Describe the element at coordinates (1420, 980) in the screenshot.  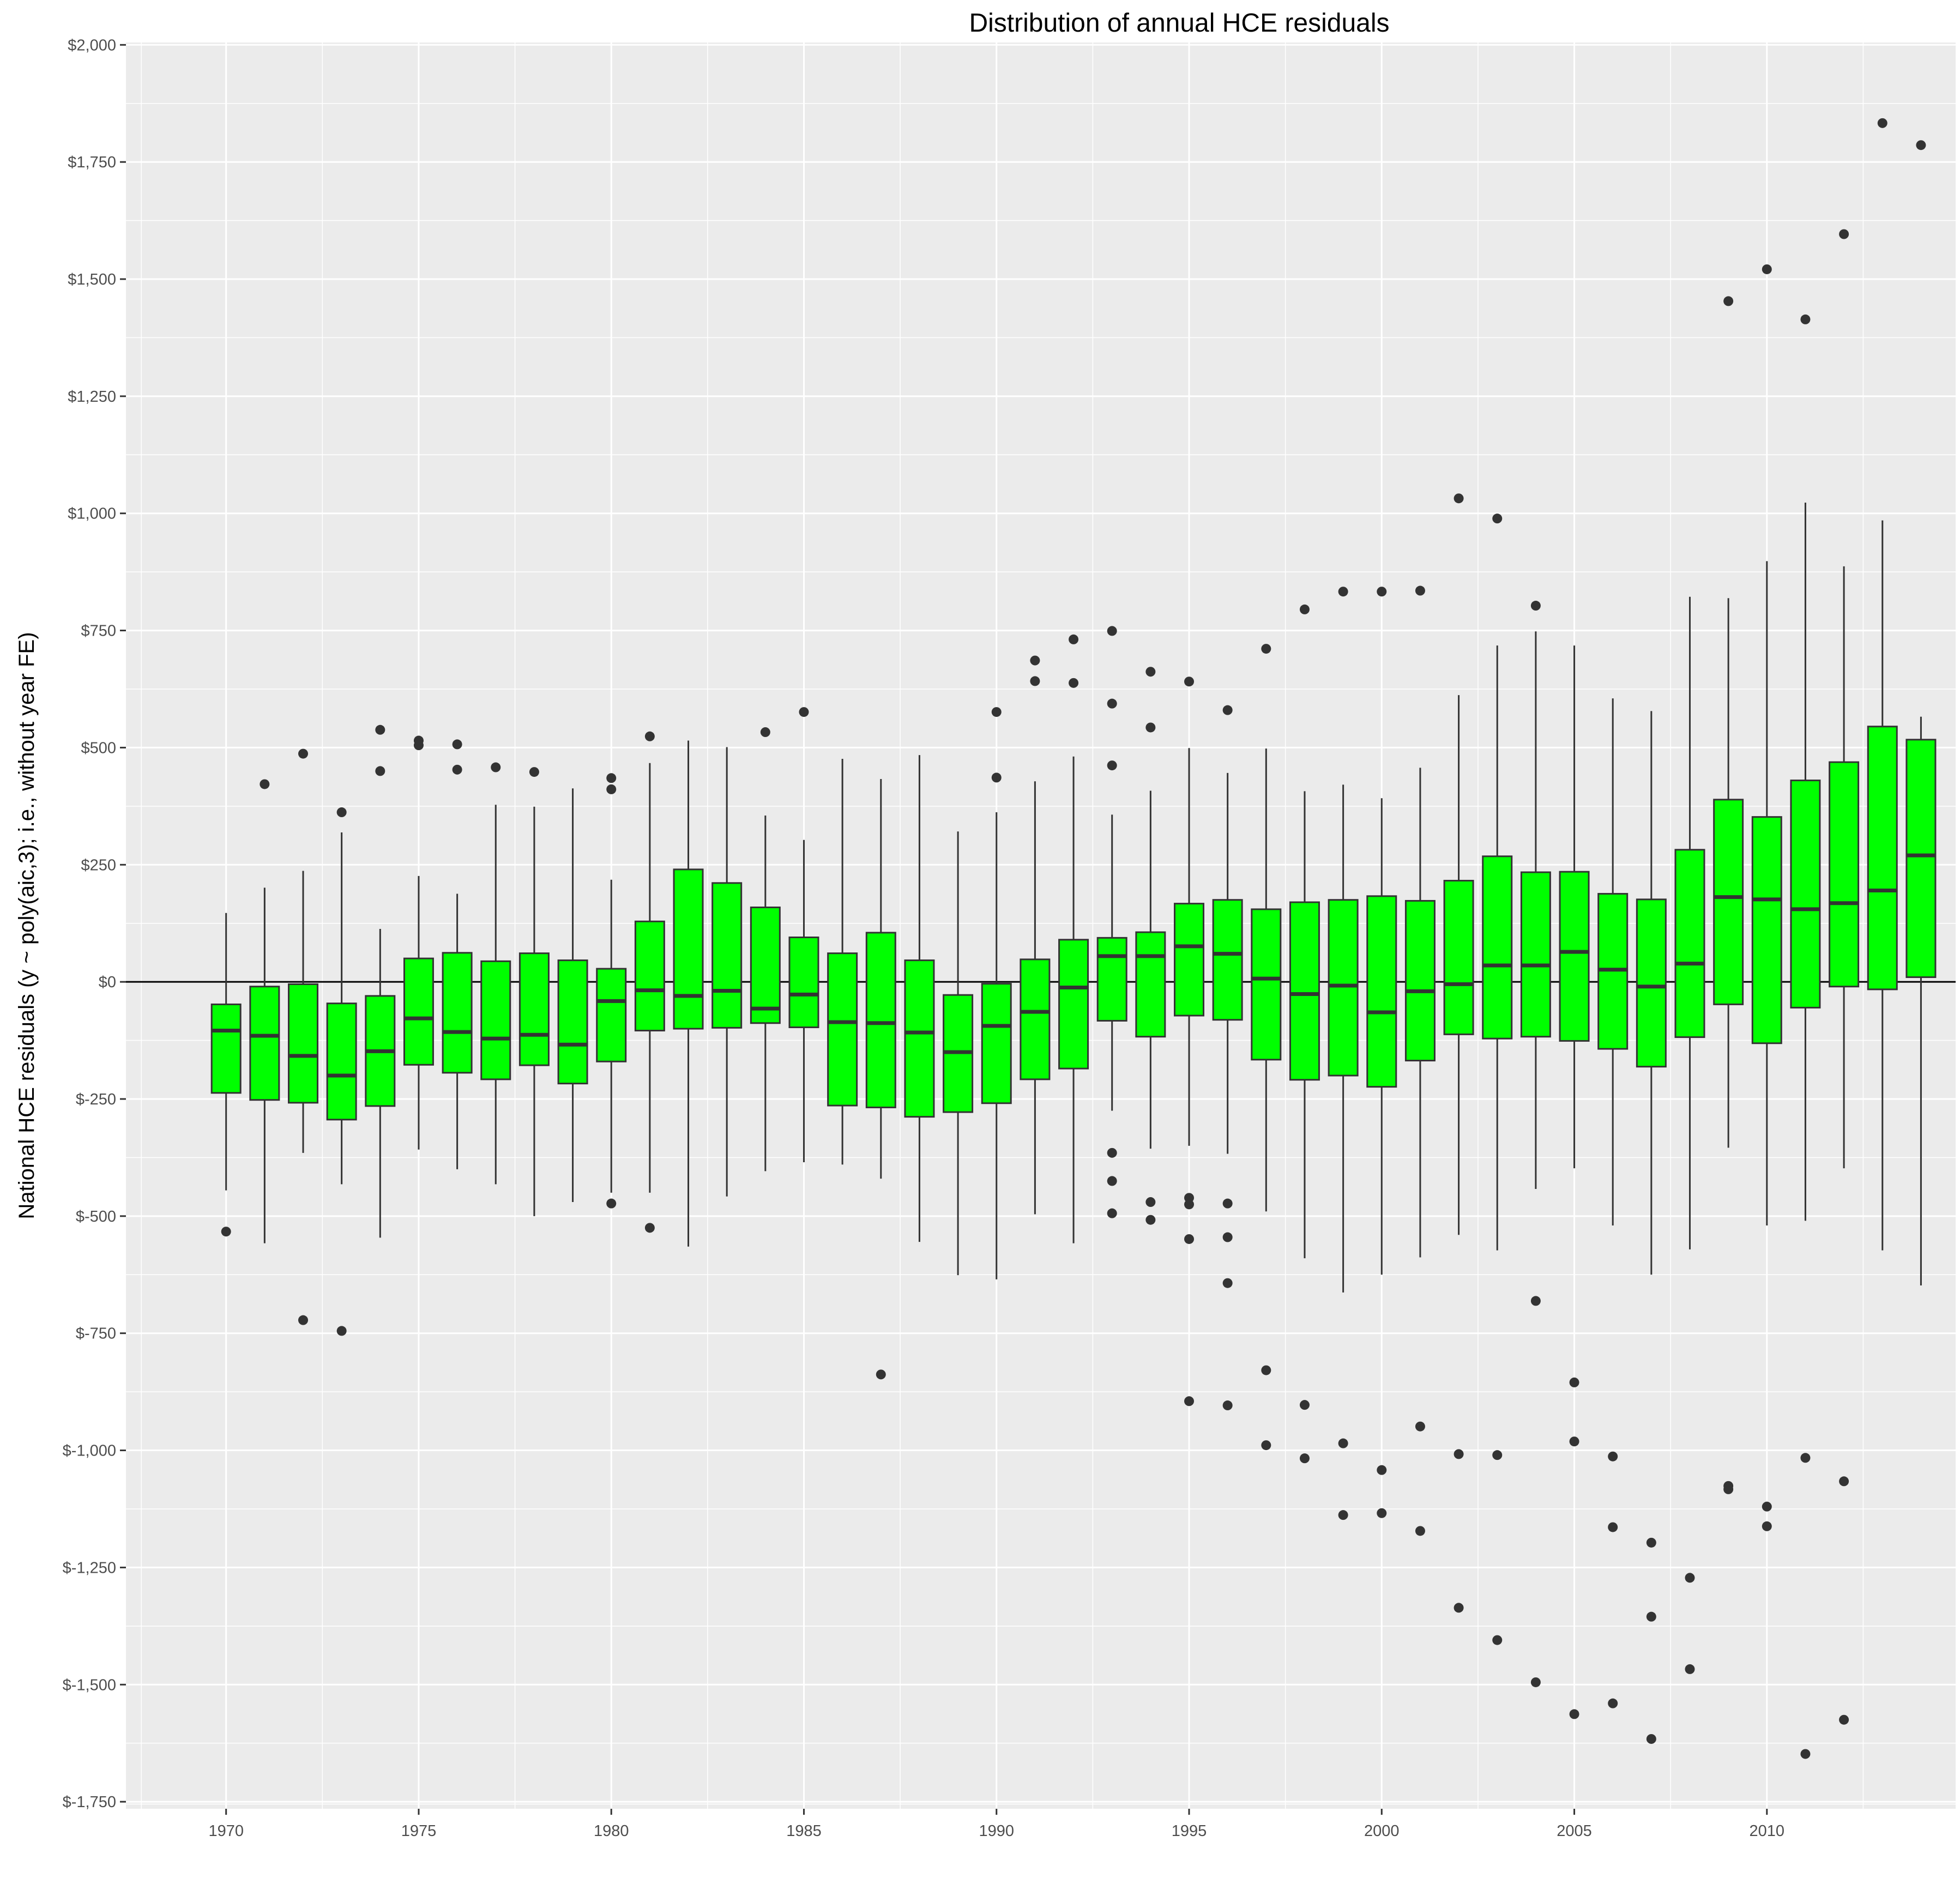
I see `box-2001` at that location.